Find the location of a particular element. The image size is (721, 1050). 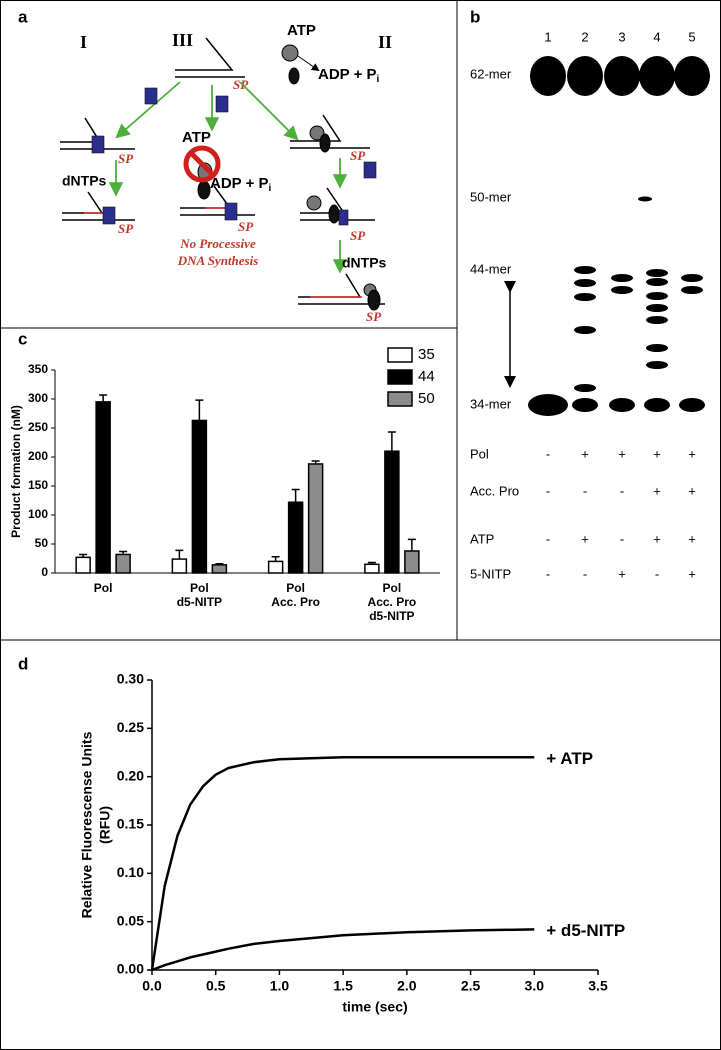

panel-label: c is located at coordinates (22, 338).